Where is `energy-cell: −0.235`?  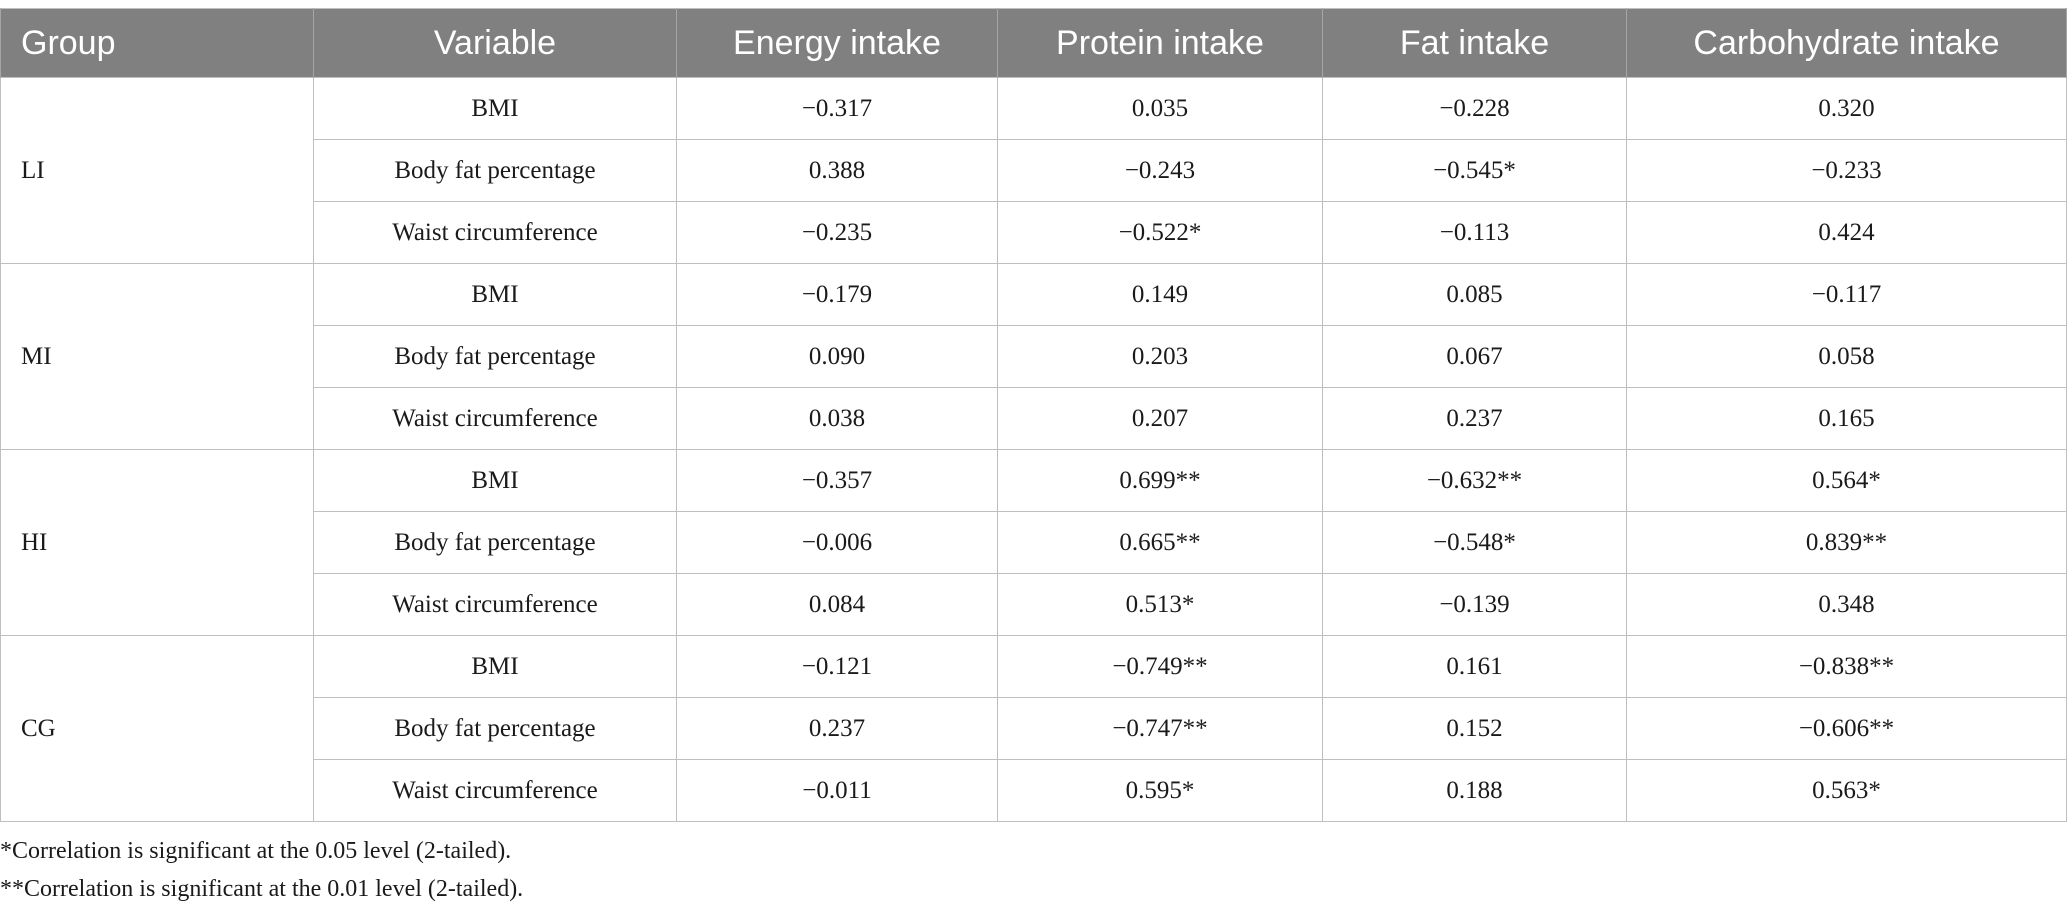
energy-cell: −0.235 is located at coordinates (837, 232).